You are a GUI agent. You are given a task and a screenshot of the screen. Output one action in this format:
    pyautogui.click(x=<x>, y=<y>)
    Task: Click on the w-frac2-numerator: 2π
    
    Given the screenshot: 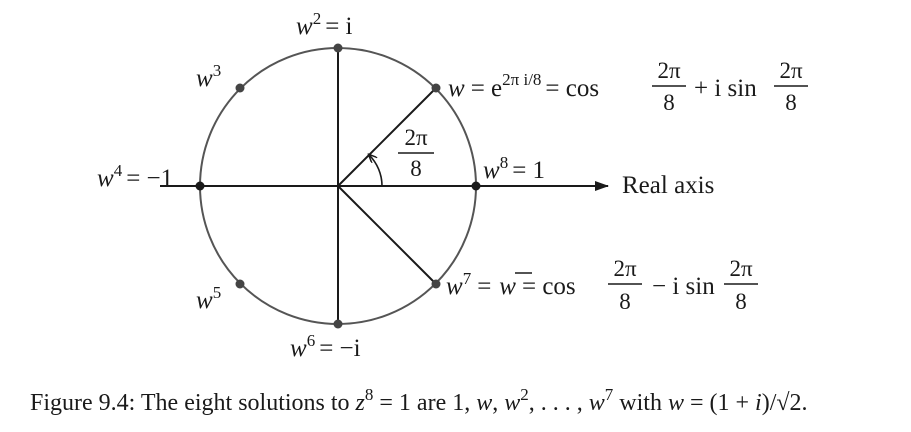 What is the action you would take?
    pyautogui.click(x=791, y=70)
    